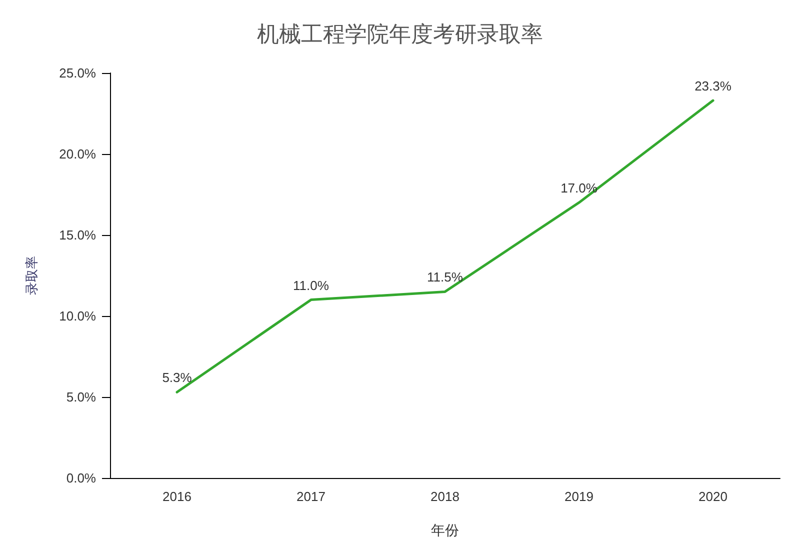 The image size is (800, 557). Describe the element at coordinates (579, 188) in the screenshot. I see `data-label: 17.0%` at that location.